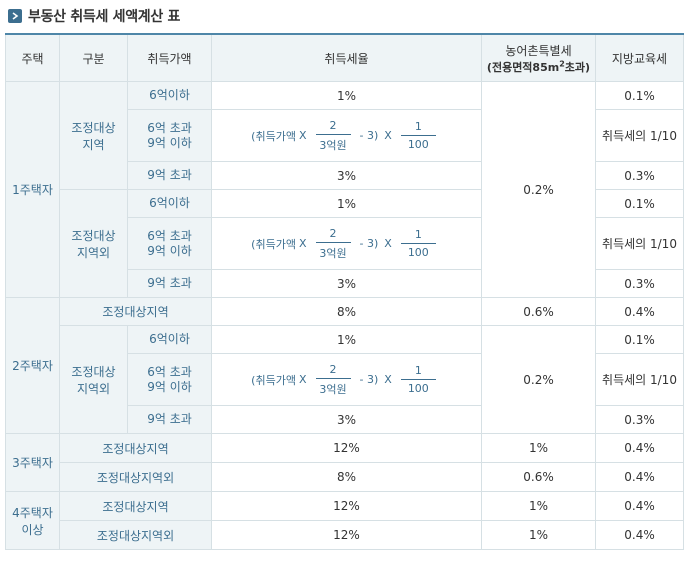 The image size is (689, 561). What do you see at coordinates (418, 372) in the screenshot?
I see `fraction-numerator: 1` at bounding box center [418, 372].